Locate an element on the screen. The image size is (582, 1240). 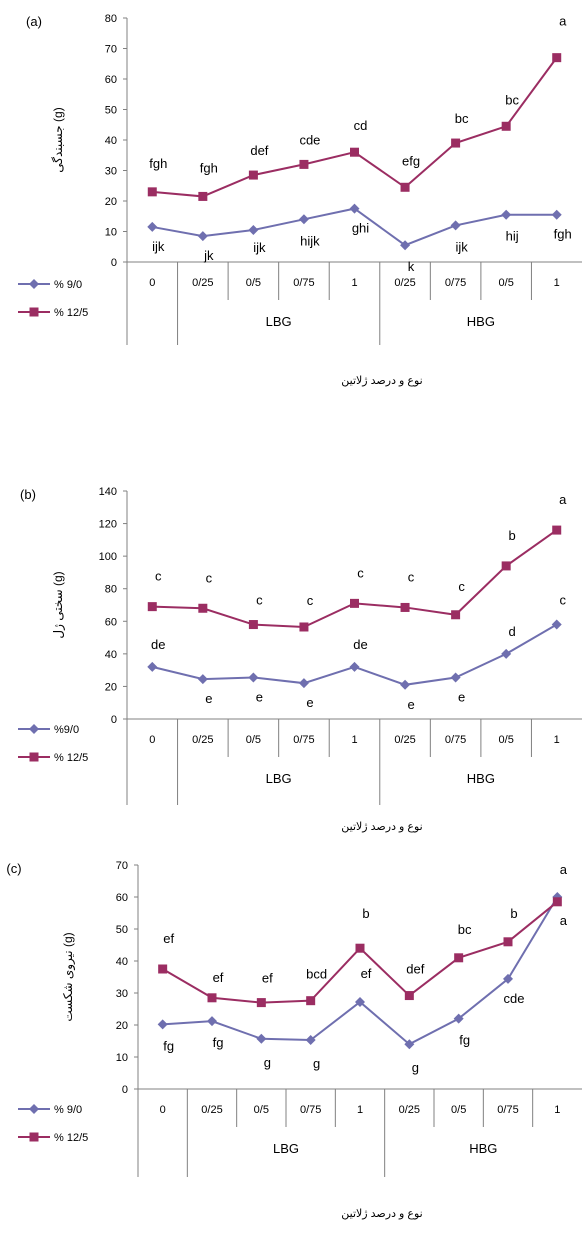
data-label: fgh is located at coordinates (563, 234).